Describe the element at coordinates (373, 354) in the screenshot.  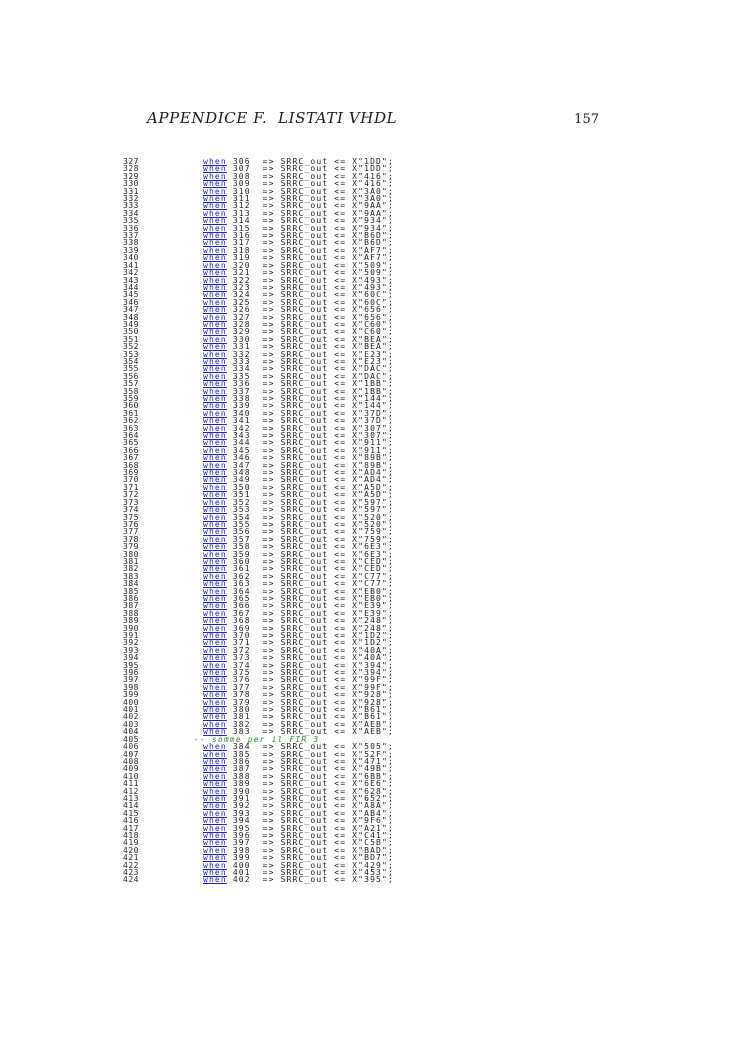
I see `code-line: 353 when 332 => SRRC_out <= X"E23";` at that location.